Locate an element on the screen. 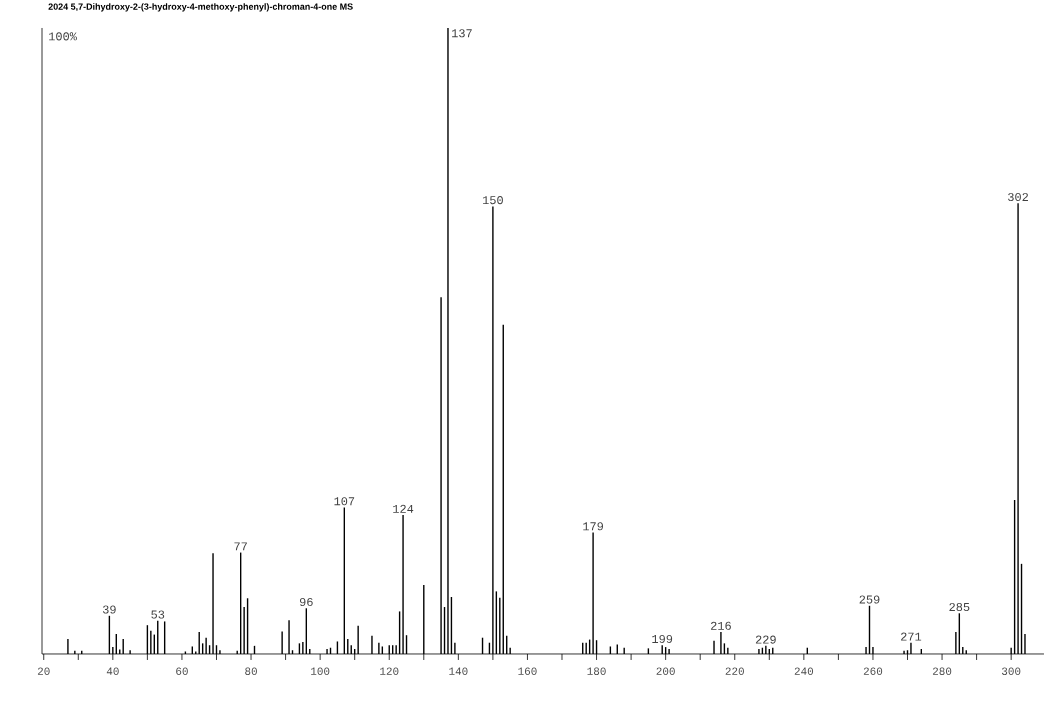 This screenshot has width=1064, height=717. x-tick-label: 200 is located at coordinates (665, 671).